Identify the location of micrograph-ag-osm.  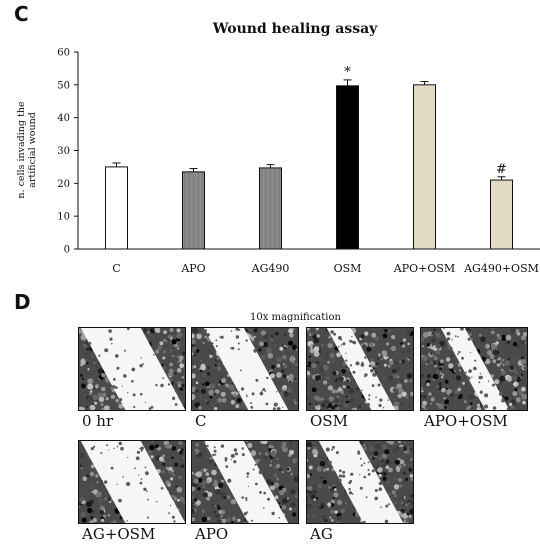
(132, 482).